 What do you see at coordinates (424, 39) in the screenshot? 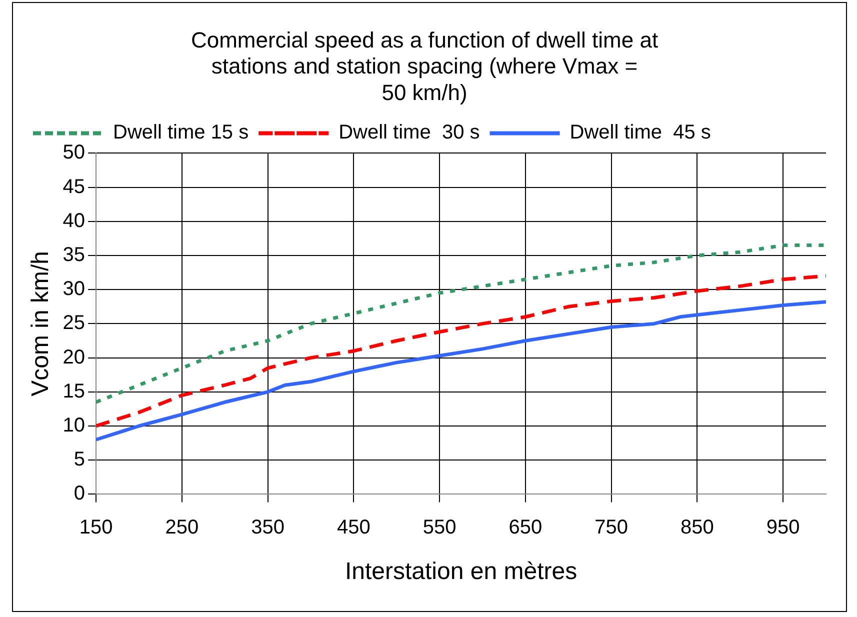
I see `text: Commercial speed as a function of dwell time at` at bounding box center [424, 39].